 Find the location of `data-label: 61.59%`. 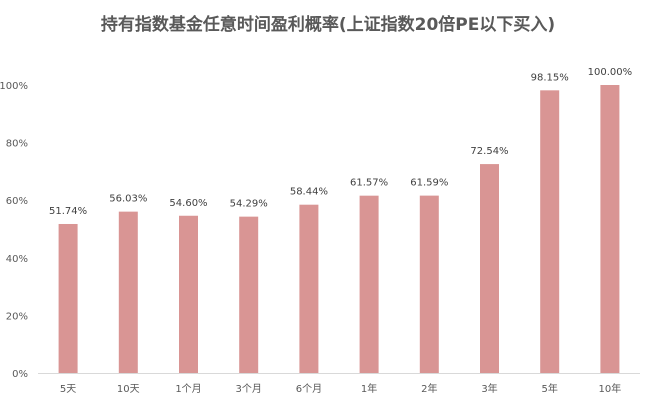

data-label: 61.59% is located at coordinates (429, 183).